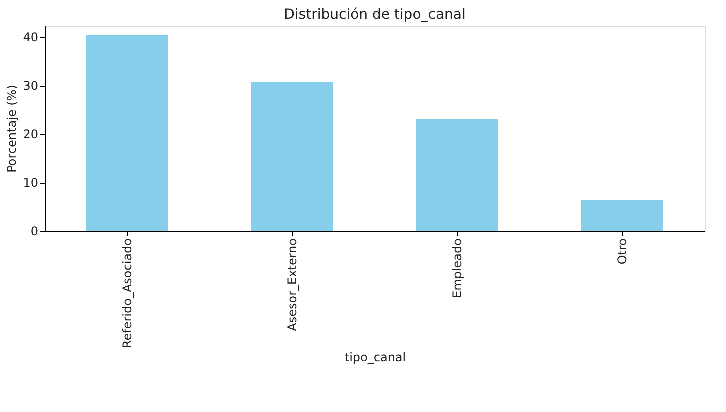  Describe the element at coordinates (30, 135) in the screenshot. I see `y-tick-label: 20` at that location.